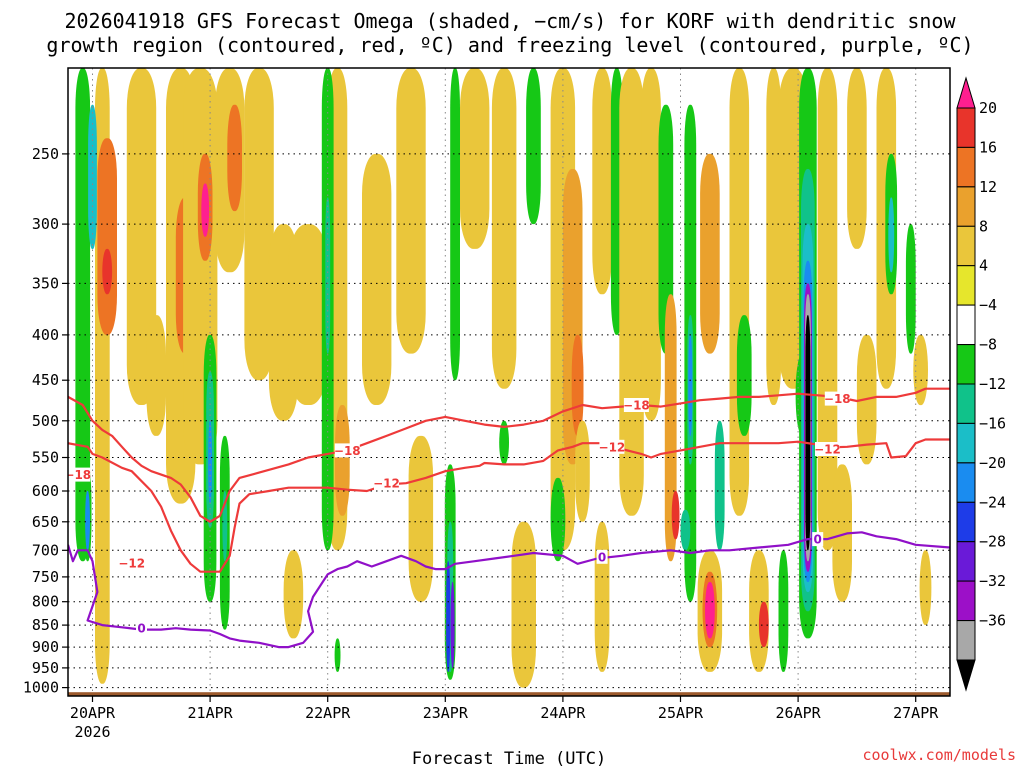  Describe the element at coordinates (45, 154) in the screenshot. I see `y-tick-label: 250` at that location.